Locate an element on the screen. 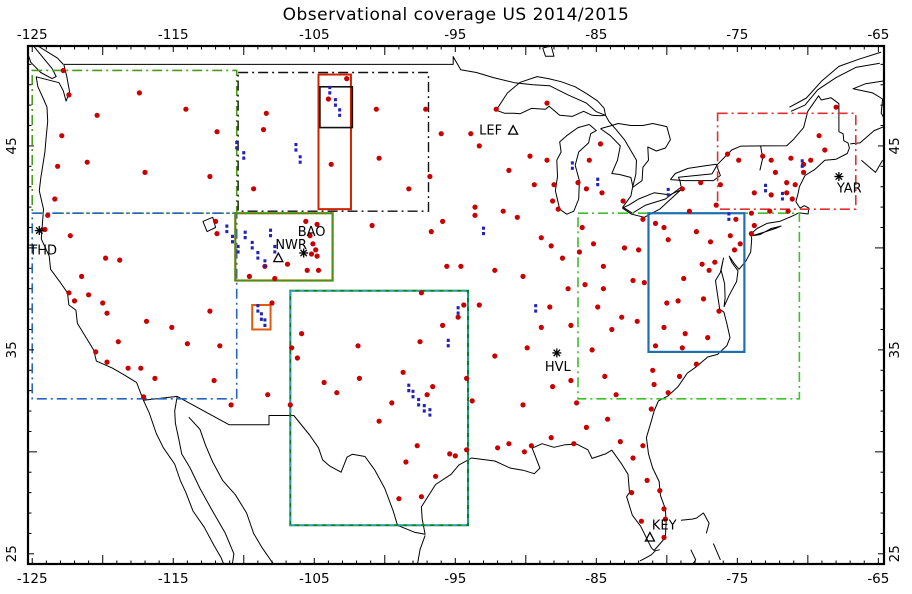 This screenshot has height=594, width=912. thd-asterisk-marker is located at coordinates (39, 231).